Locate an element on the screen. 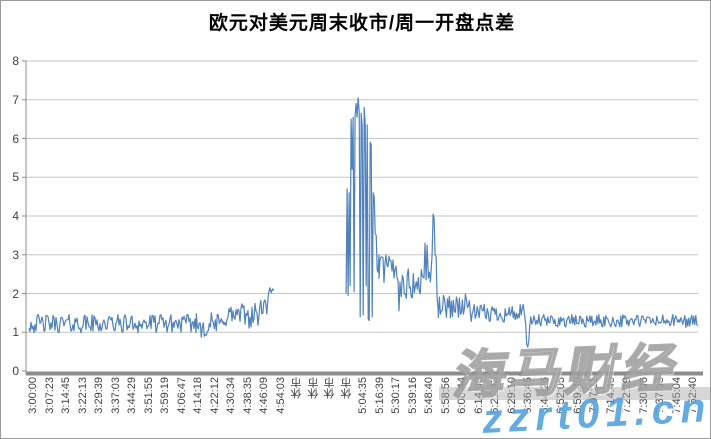  x-axis-tick-label: 4:46:09 is located at coordinates (264, 395).